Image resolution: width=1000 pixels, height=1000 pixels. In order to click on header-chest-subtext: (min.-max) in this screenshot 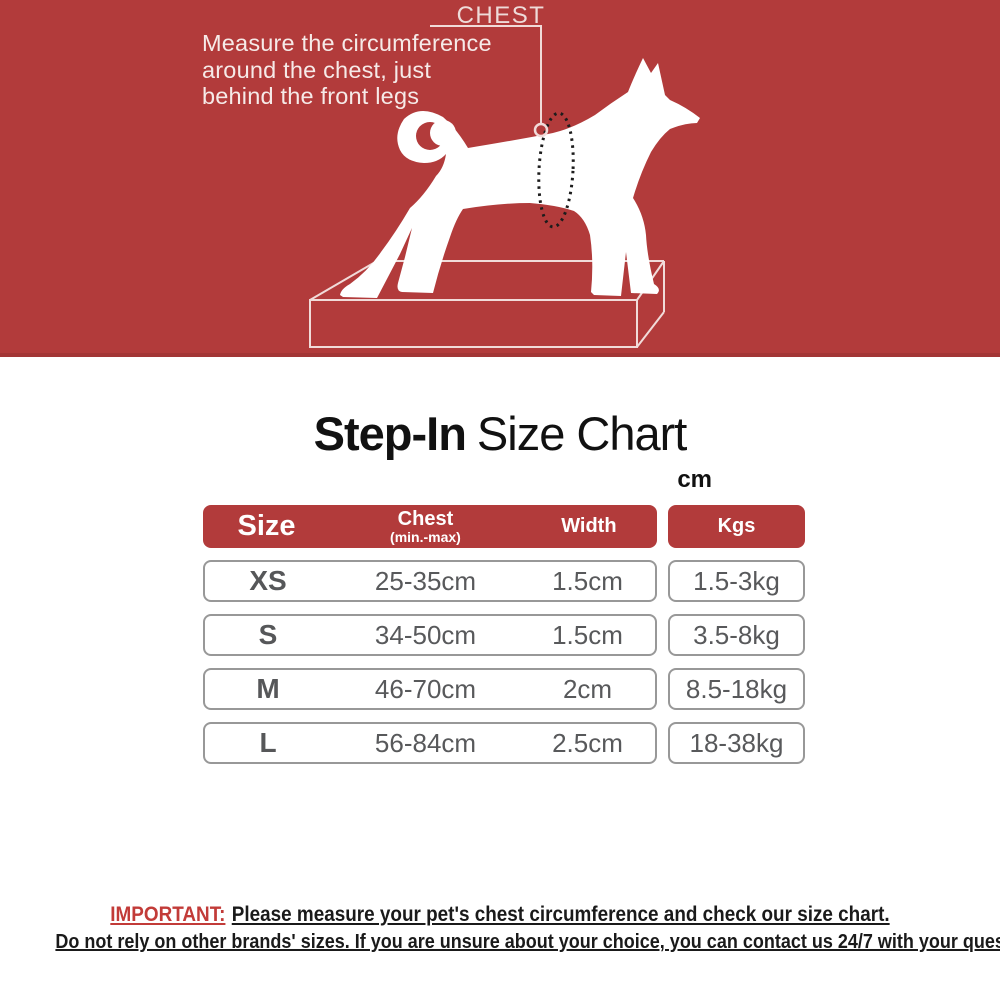, I will do `click(425, 537)`.